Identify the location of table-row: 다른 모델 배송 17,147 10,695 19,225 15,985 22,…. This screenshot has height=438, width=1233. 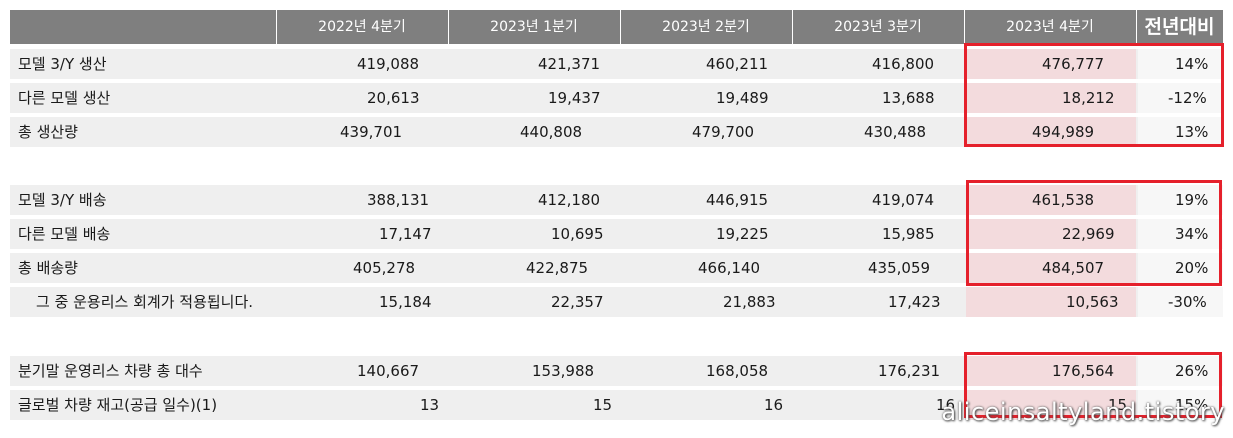
(616, 234).